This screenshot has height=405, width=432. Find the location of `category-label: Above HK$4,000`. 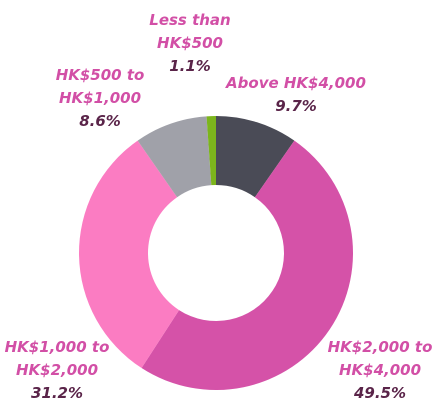

category-label: Above HK$4,000 is located at coordinates (296, 83).